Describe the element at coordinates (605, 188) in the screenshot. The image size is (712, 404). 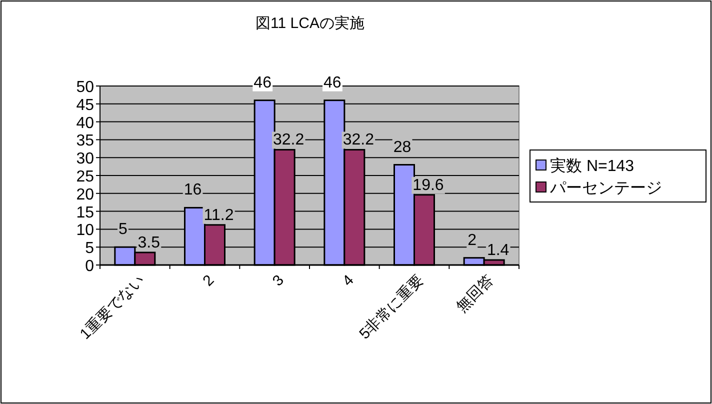
I see `legend-label: パーセンテージ` at that location.